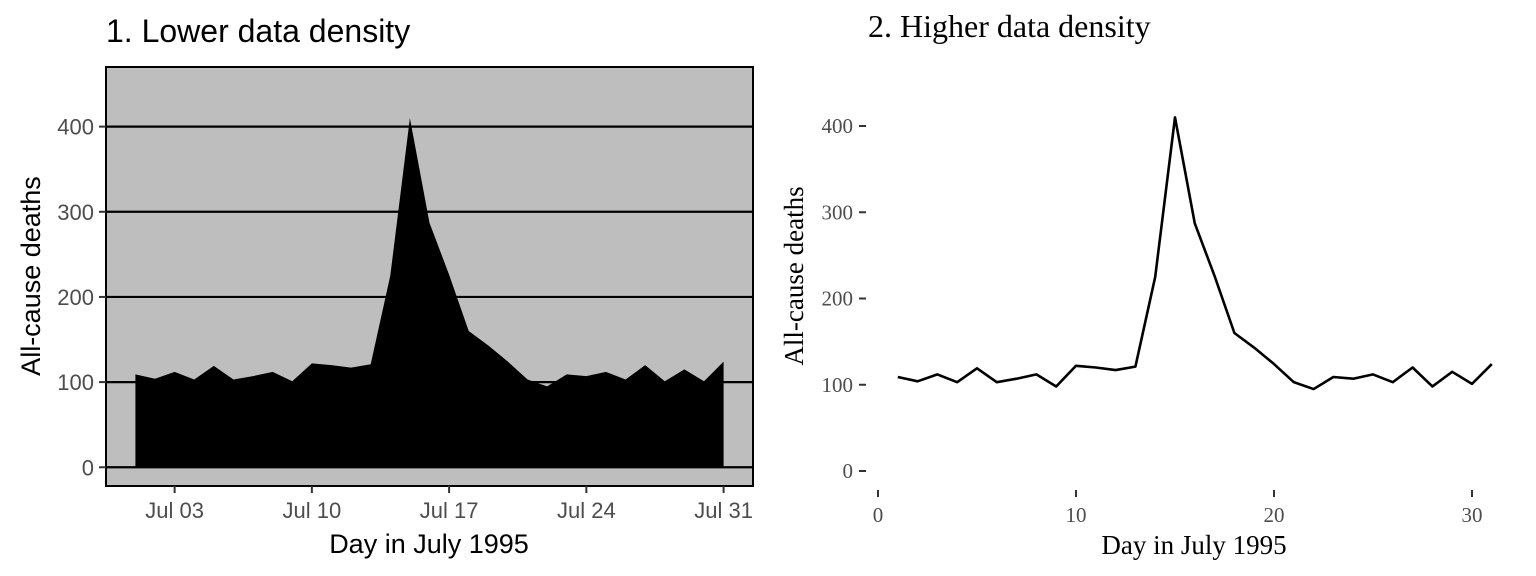 The width and height of the screenshot is (1536, 576). I want to click on chart-2-y-tick-label: 400, so click(838, 126).